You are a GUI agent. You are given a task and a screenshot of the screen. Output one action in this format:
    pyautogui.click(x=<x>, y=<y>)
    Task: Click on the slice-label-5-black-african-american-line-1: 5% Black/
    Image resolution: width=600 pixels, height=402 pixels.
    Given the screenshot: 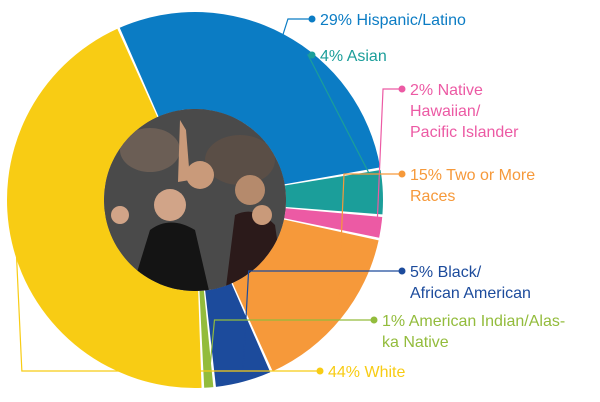 What is the action you would take?
    pyautogui.click(x=446, y=272)
    